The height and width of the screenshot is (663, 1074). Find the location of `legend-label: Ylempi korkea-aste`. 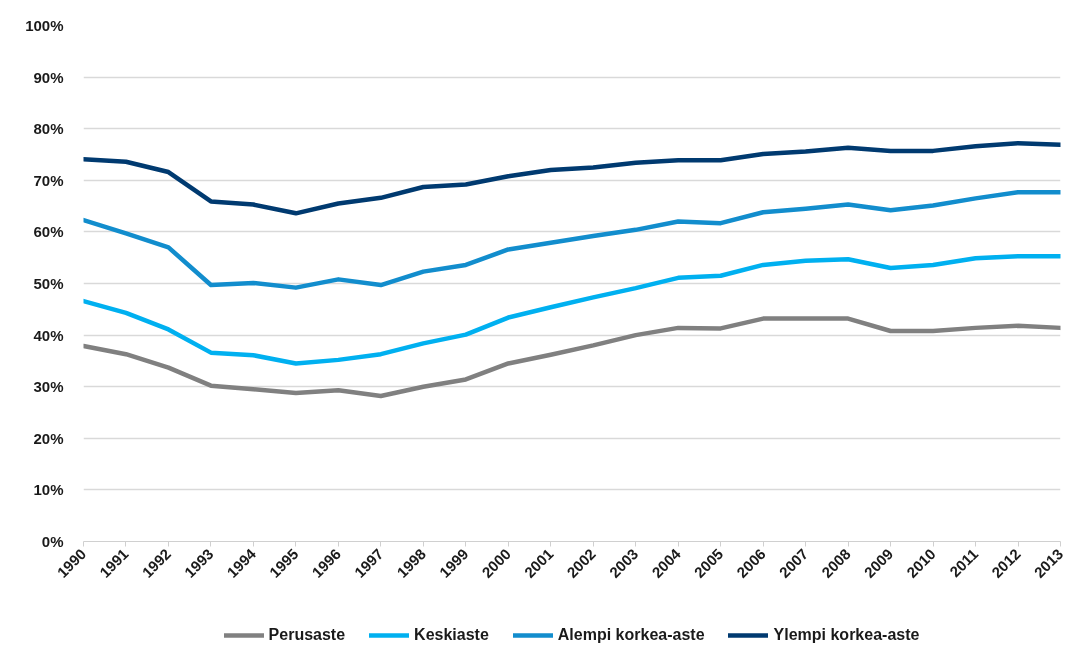

legend-label: Ylempi korkea-aste is located at coordinates (846, 635).